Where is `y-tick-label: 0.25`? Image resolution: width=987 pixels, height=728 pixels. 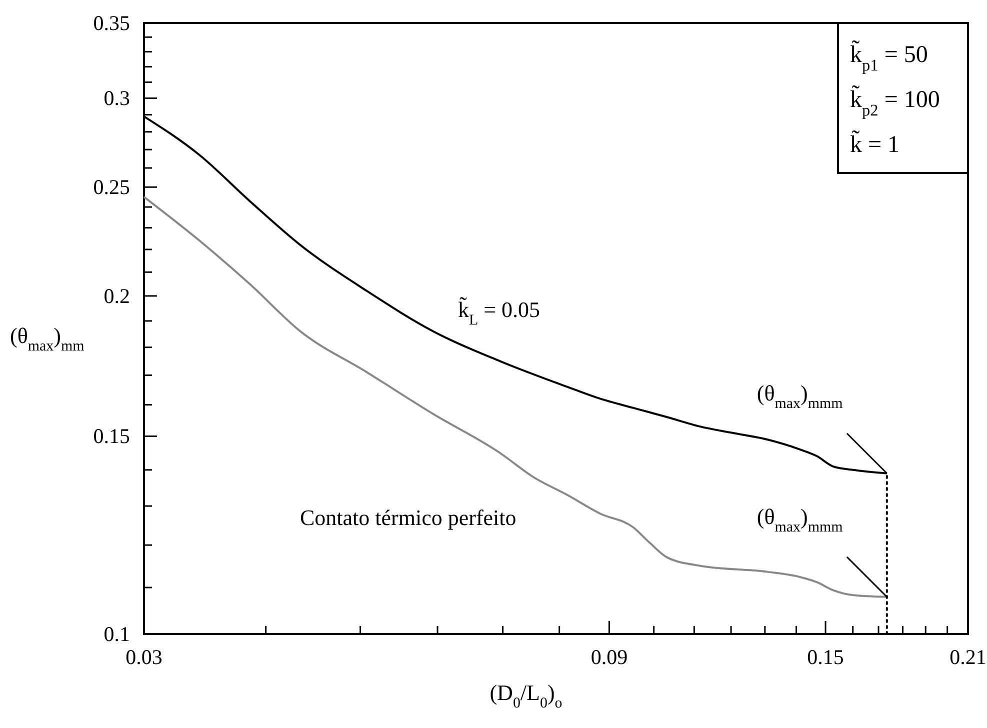
y-tick-label: 0.25 is located at coordinates (111, 187).